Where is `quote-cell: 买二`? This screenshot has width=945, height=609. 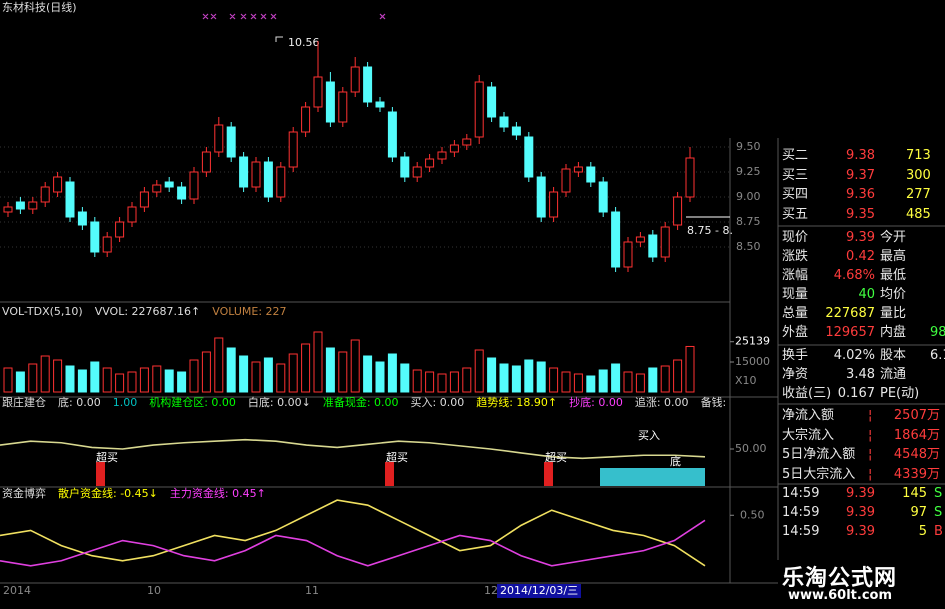 quote-cell: 买二 is located at coordinates (795, 155).